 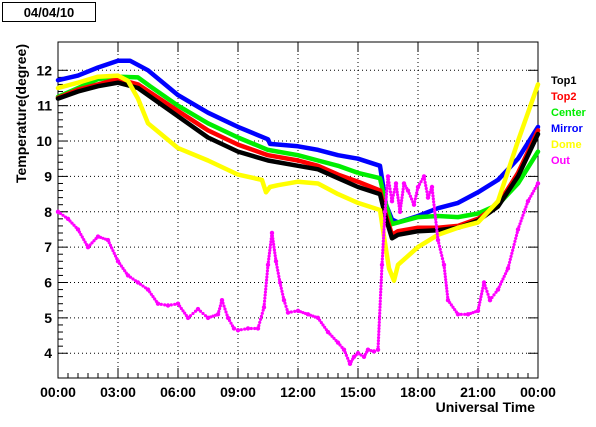 I want to click on legend-entry-center: Center, so click(x=569, y=113).